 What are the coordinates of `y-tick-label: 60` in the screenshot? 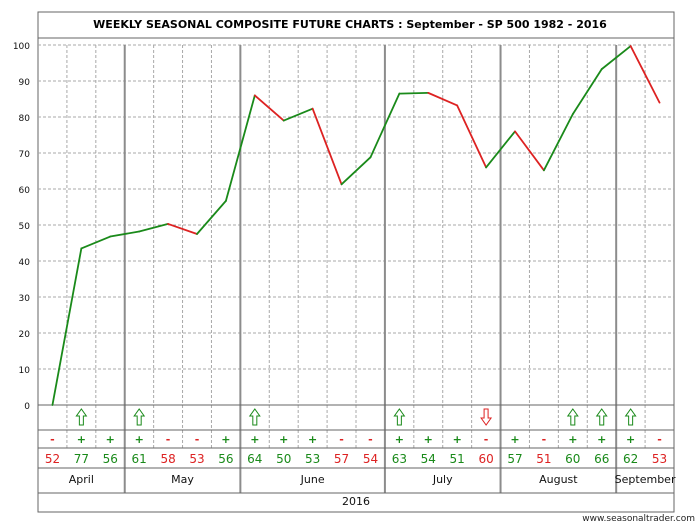 It's located at (25, 191).